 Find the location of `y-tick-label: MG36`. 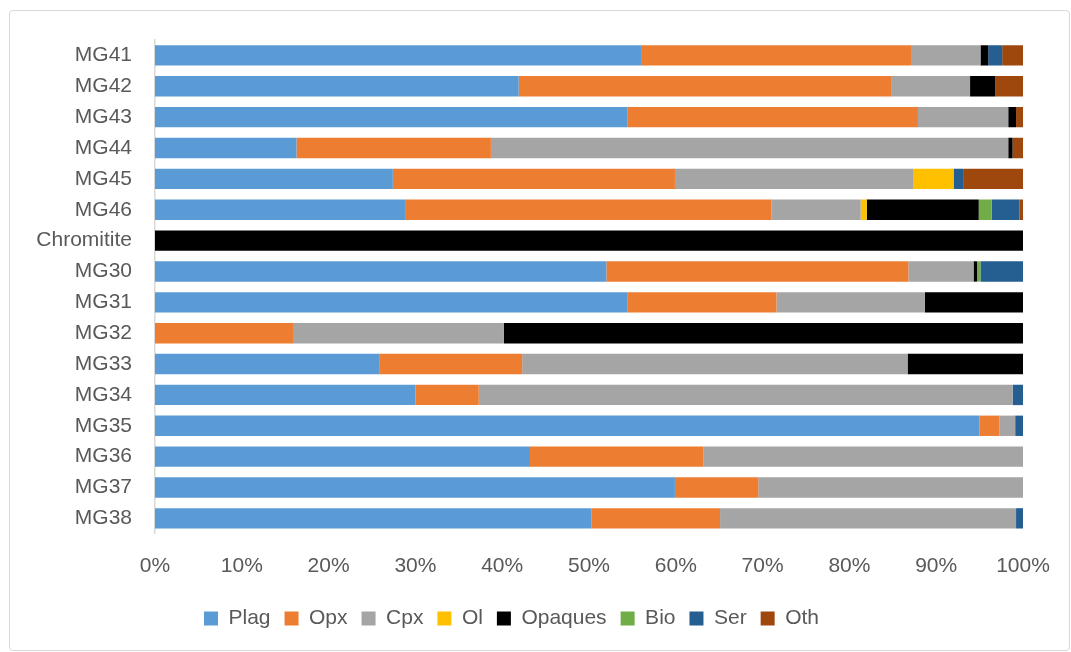

y-tick-label: MG36 is located at coordinates (103, 455).